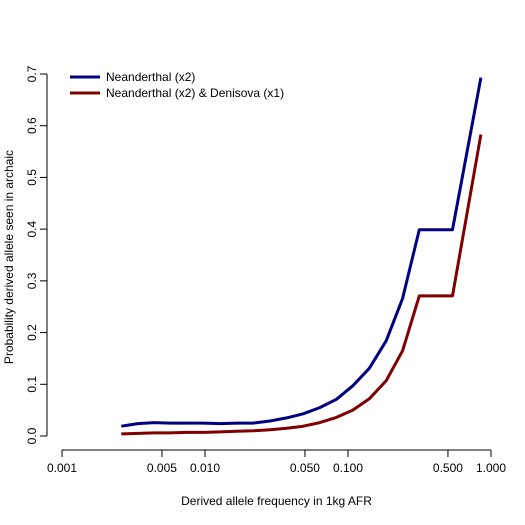 This screenshot has height=525, width=525. What do you see at coordinates (205, 468) in the screenshot?
I see `x-tick-label: 0.010` at bounding box center [205, 468].